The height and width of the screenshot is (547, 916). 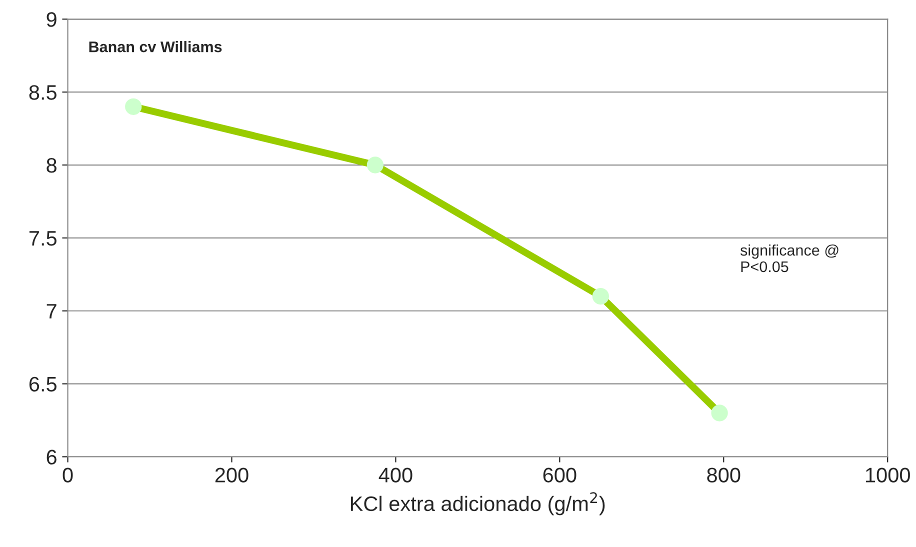 What do you see at coordinates (51, 311) in the screenshot?
I see `y-tick-label: 7` at bounding box center [51, 311].